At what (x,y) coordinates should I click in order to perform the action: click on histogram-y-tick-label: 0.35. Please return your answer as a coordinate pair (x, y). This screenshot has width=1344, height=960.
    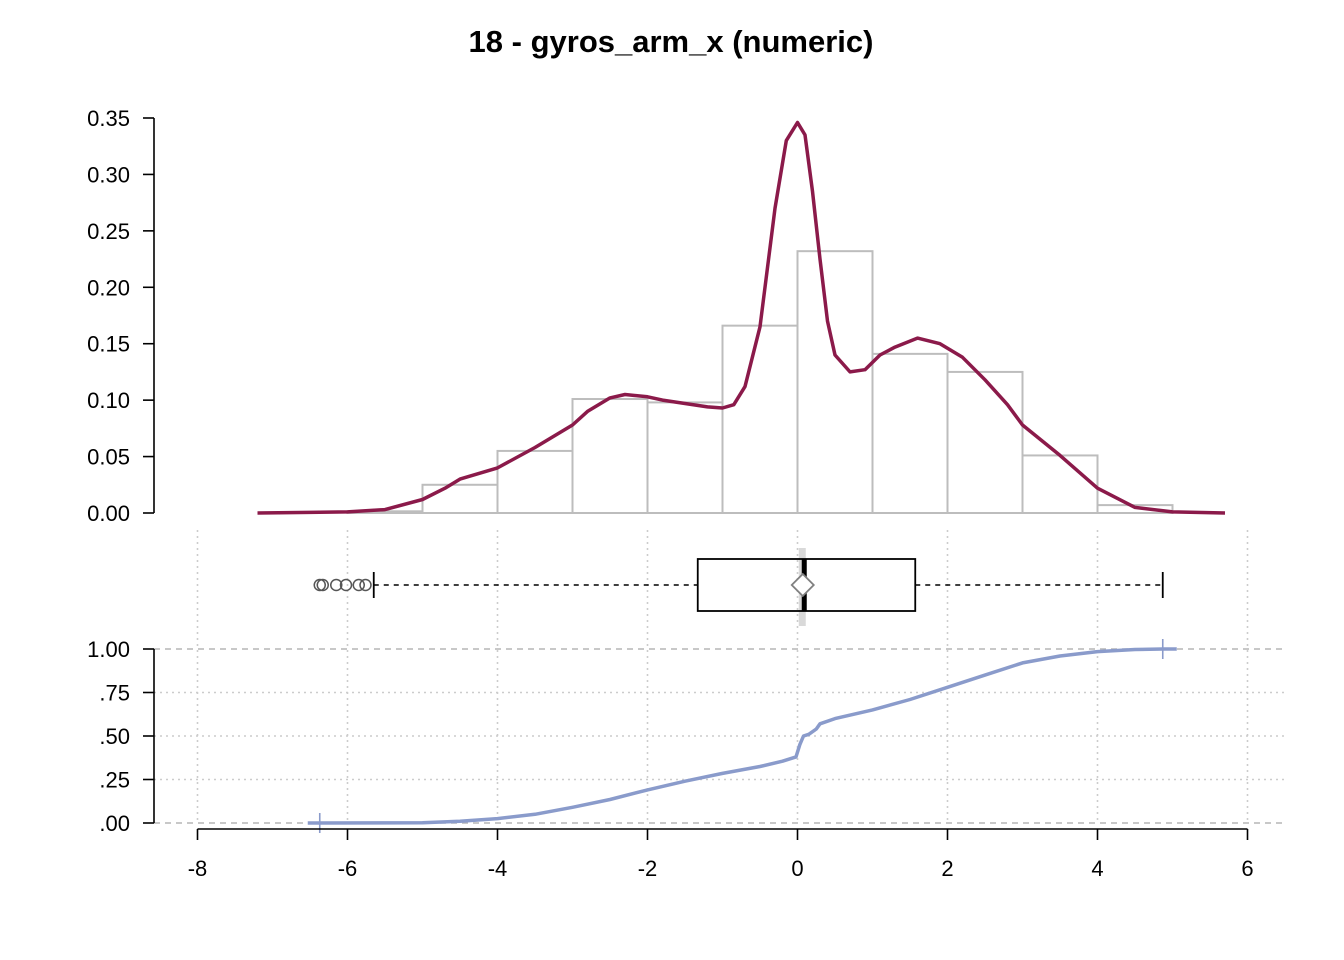
    Looking at the image, I should click on (108, 118).